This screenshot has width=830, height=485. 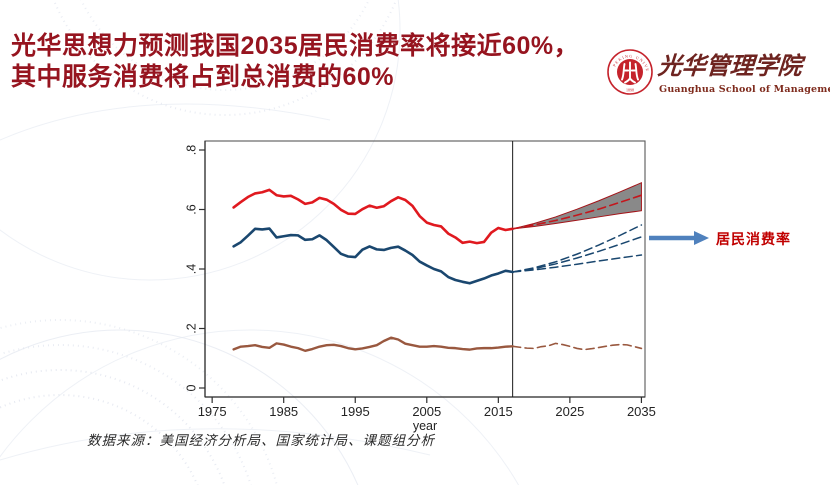 I want to click on seal-year-text: 1898, so click(x=630, y=90).